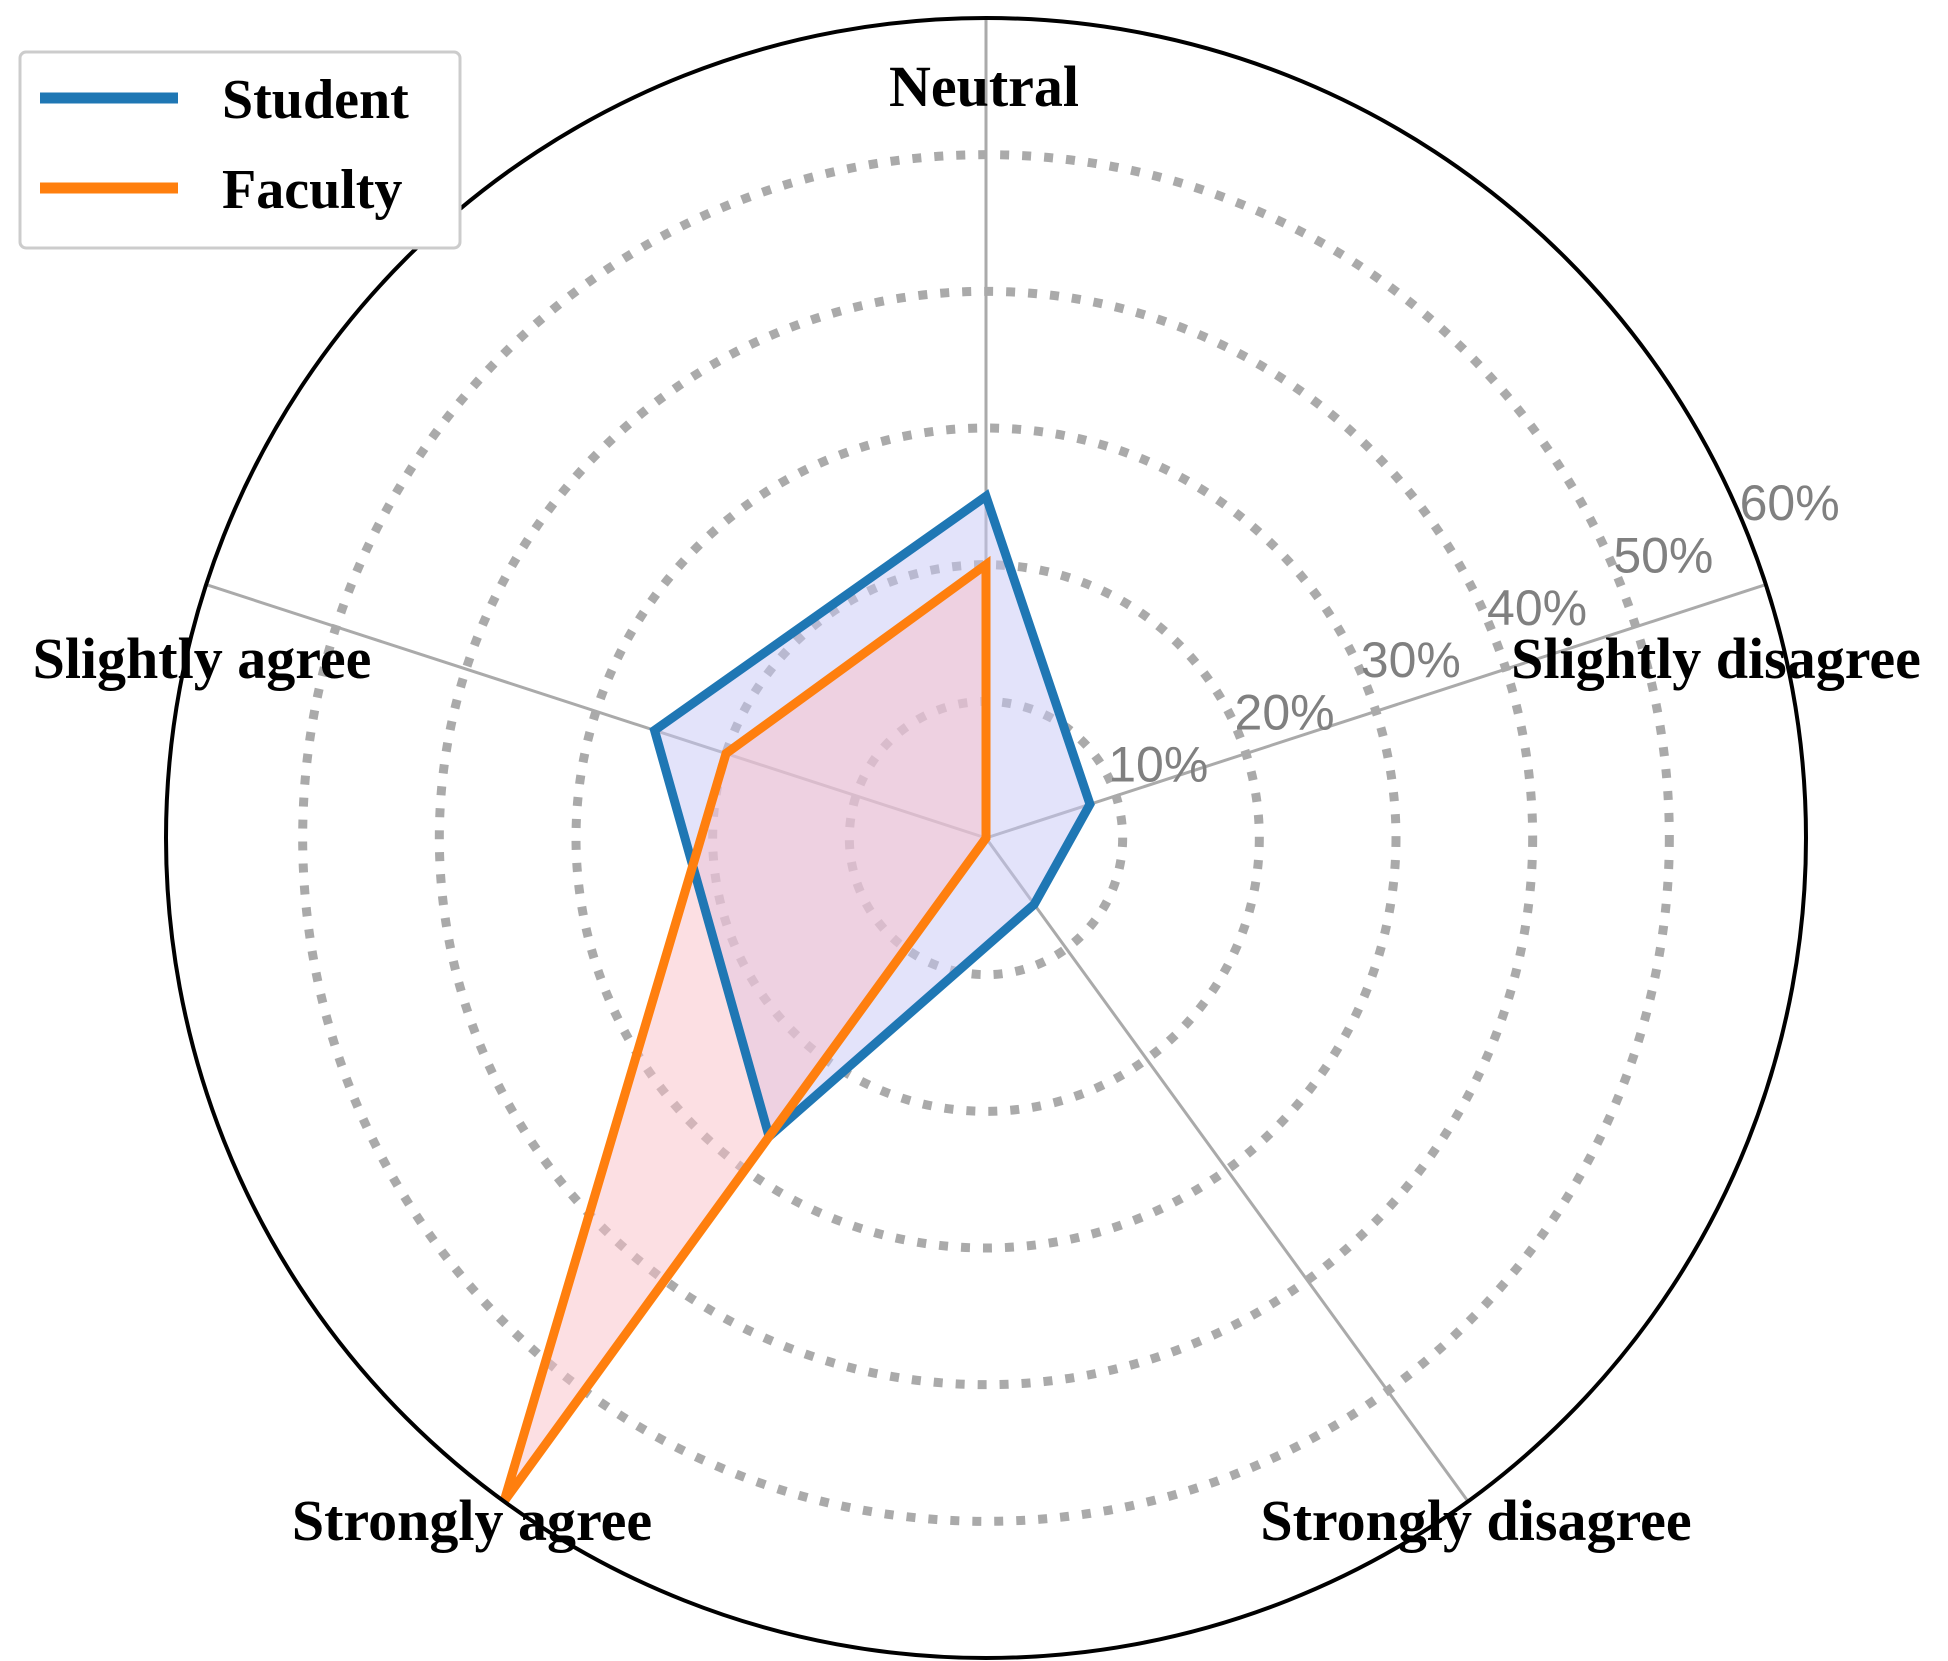  I want to click on r-tick-label-3: 30%, so click(1411, 660).